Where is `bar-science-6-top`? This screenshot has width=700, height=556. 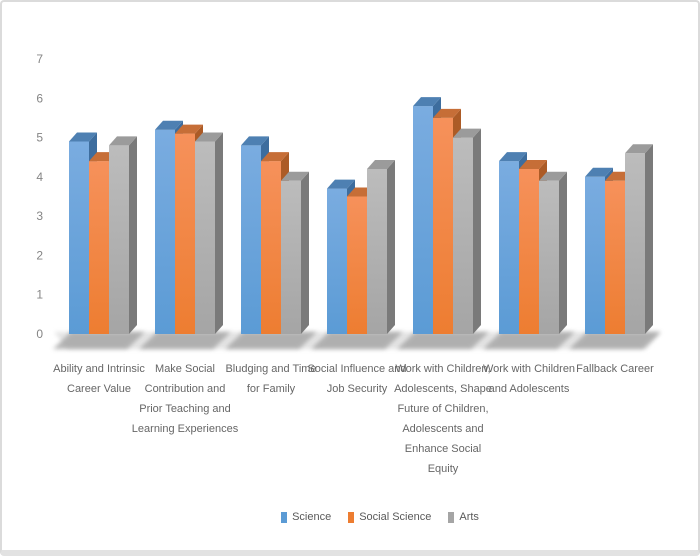 bar-science-6-top is located at coordinates (599, 172).